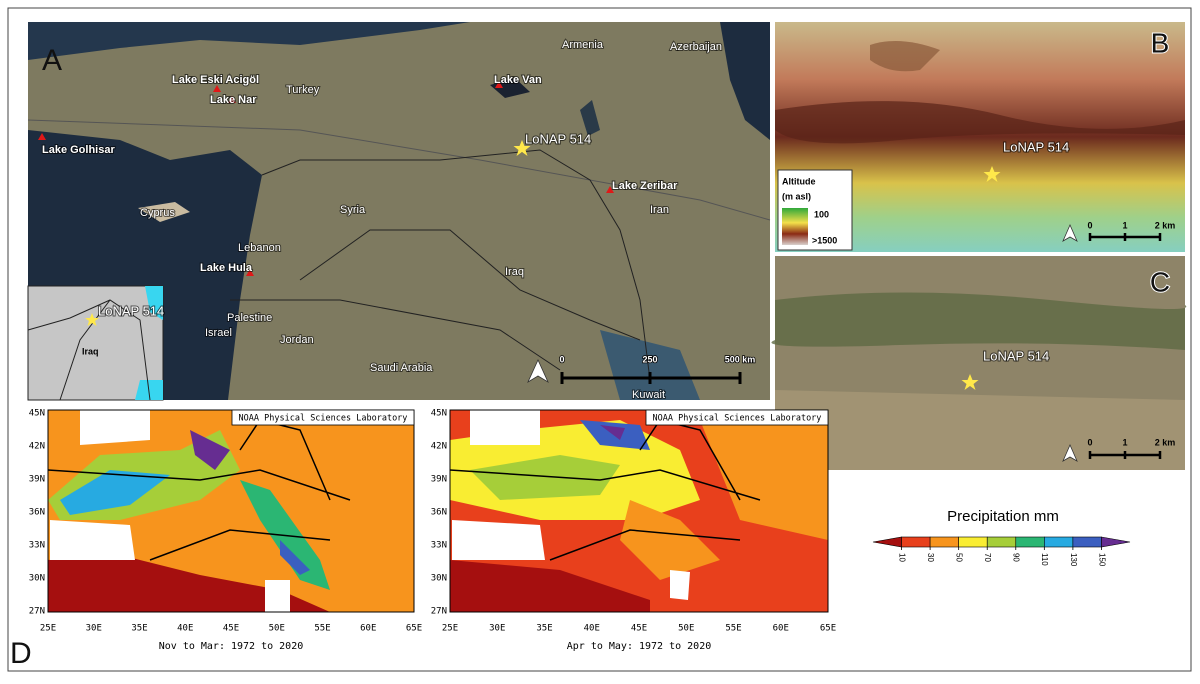 This screenshot has width=1200, height=684. What do you see at coordinates (1003, 516) in the screenshot?
I see `colorbar-title: Precipitation mm` at bounding box center [1003, 516].